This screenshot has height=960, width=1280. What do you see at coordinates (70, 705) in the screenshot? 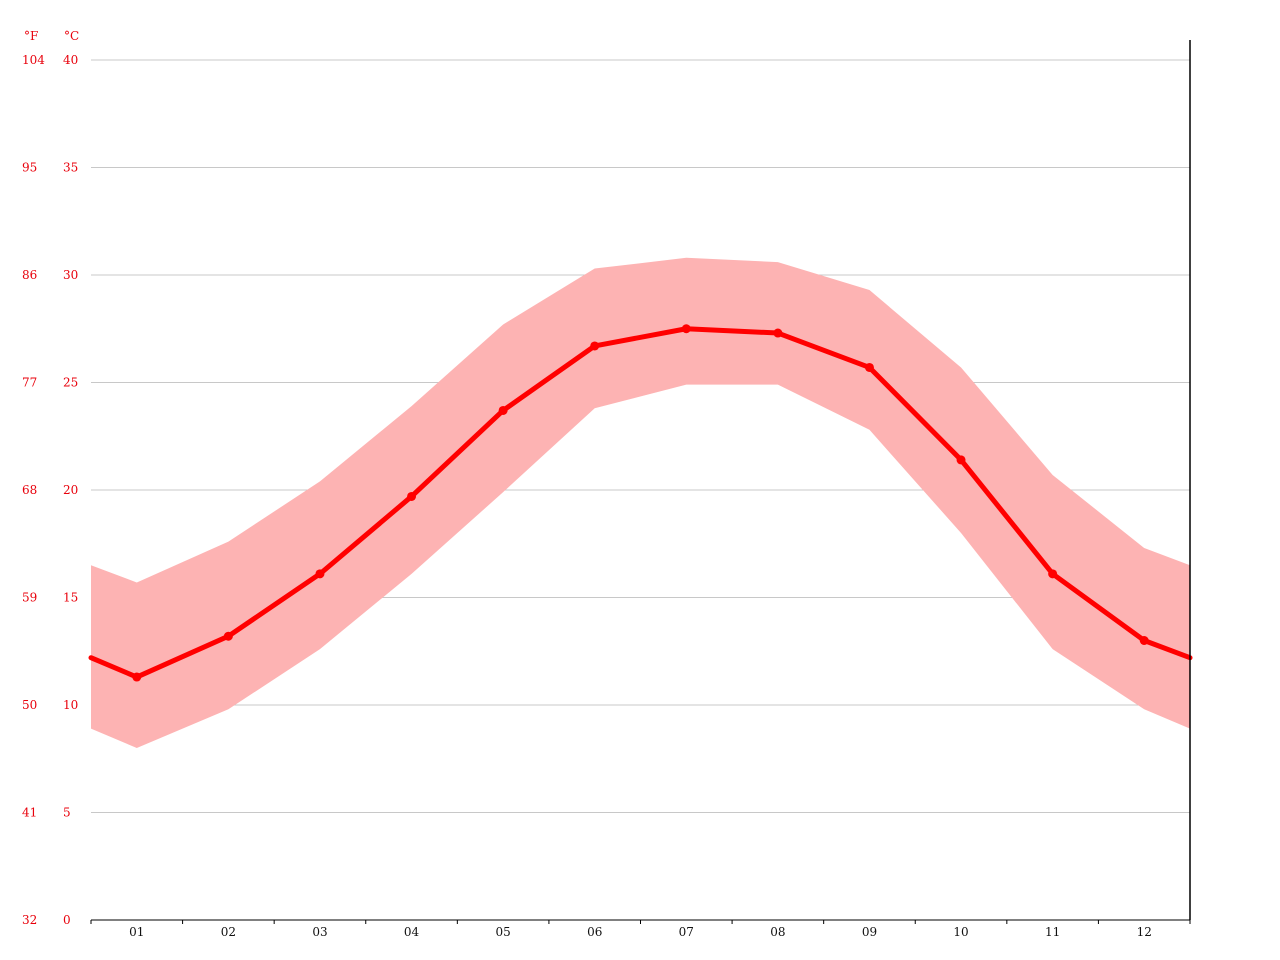
I see `y-tick-label-c-10: 10` at bounding box center [70, 705].